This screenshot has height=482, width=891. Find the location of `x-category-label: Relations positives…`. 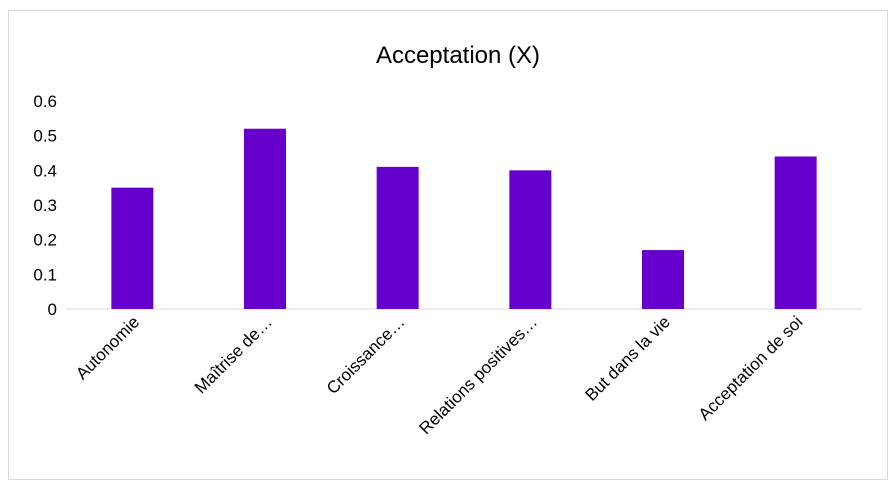

x-category-label: Relations positives… is located at coordinates (478, 375).